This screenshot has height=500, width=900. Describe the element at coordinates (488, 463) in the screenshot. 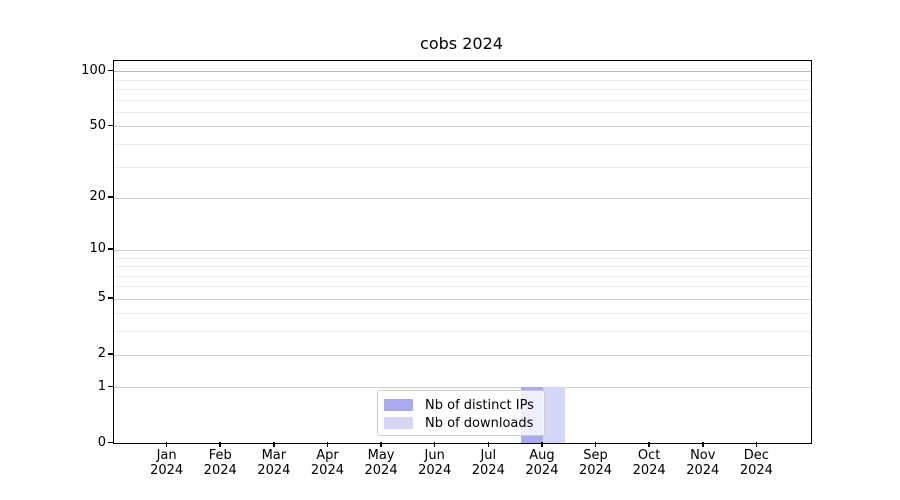

I see `x-tick-label-Jul: Jul 2024` at that location.